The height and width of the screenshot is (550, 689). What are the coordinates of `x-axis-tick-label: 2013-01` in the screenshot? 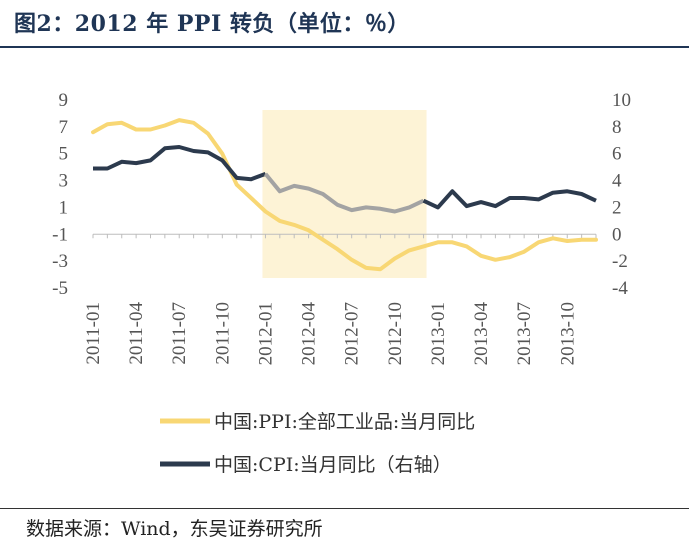 It's located at (438, 333).